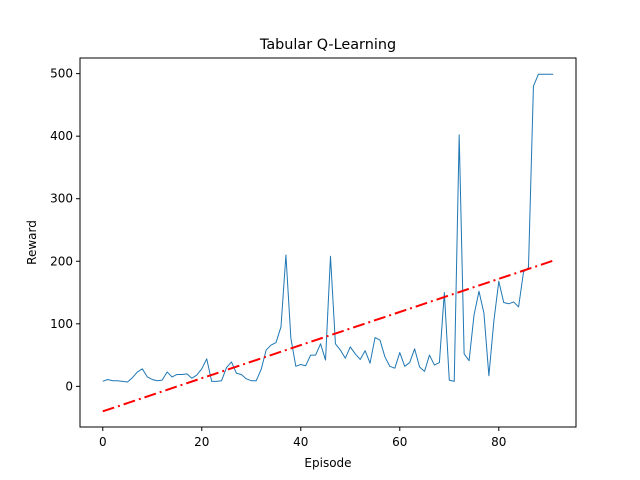 The width and height of the screenshot is (640, 480). I want to click on x-tick-label: 0, so click(103, 442).